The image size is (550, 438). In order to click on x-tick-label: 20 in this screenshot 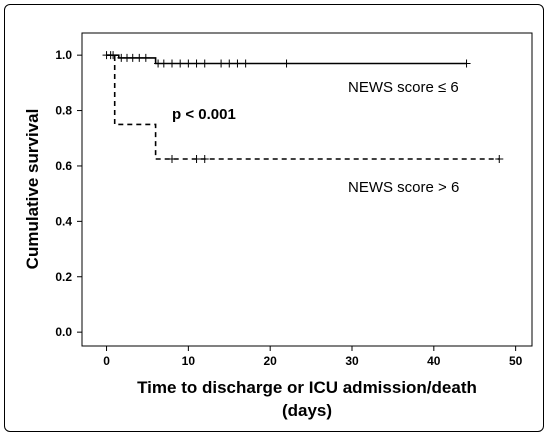, I will do `click(271, 361)`.